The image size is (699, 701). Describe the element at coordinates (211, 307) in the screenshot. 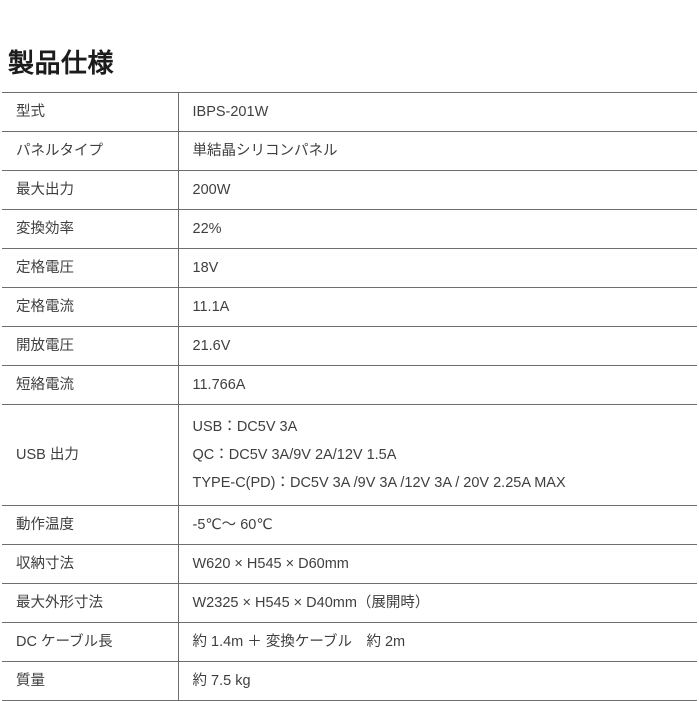

I see `spec-value-line: 11.1A` at that location.